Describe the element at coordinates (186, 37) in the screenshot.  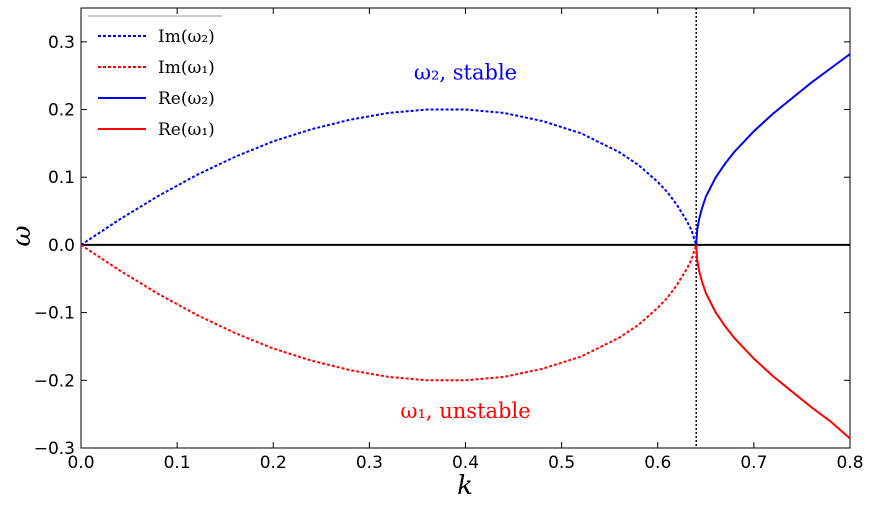
I see `legend-entry-label: Im(ω₂)` at that location.